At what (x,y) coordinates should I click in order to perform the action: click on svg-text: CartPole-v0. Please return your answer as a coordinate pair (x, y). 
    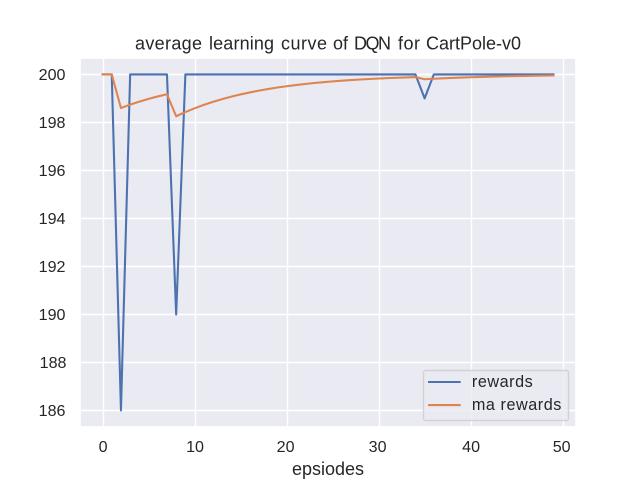
    Looking at the image, I should click on (473, 43).